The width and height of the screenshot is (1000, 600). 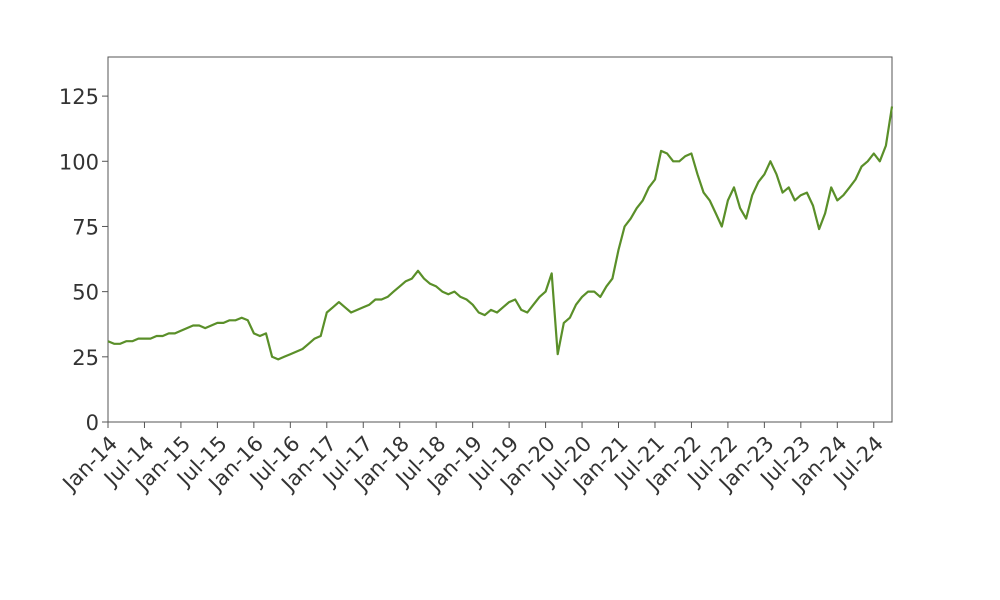 I want to click on y-tick-label: 75, so click(x=85, y=227).